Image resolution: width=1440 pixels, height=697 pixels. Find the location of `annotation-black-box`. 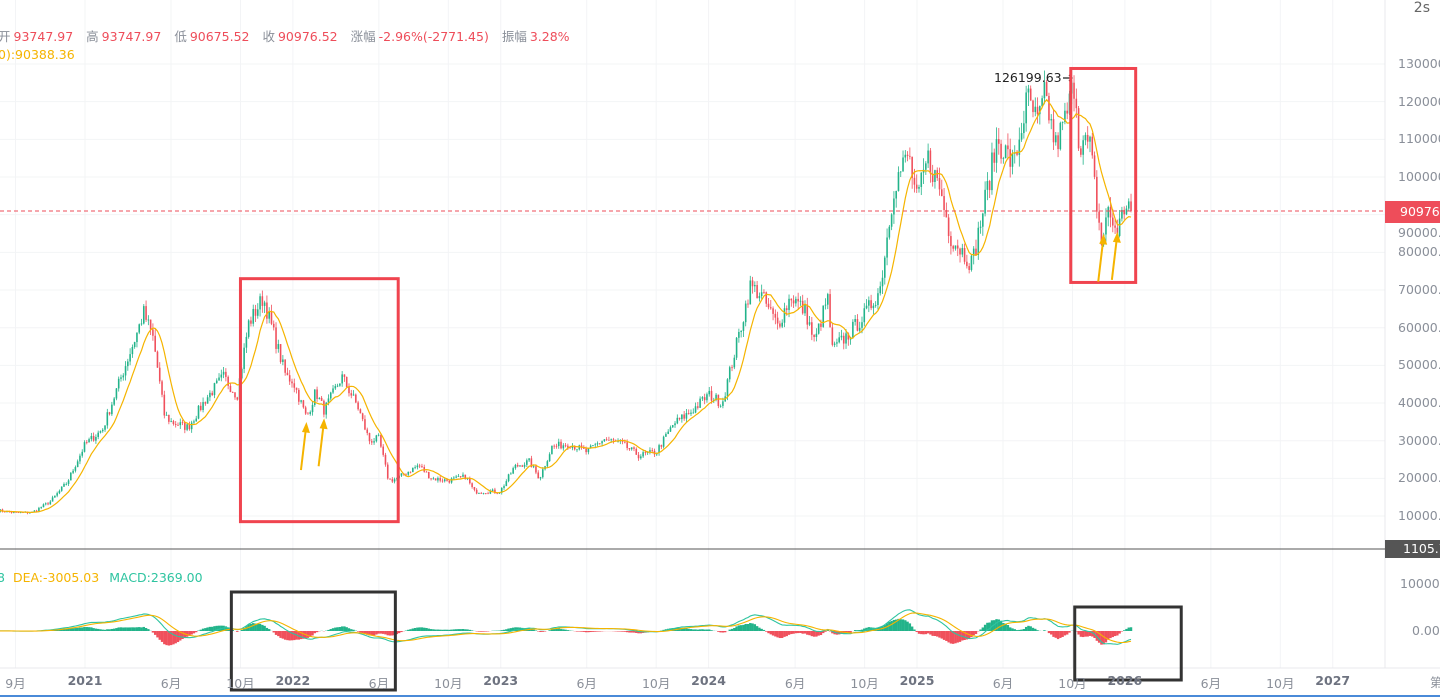

annotation-black-box is located at coordinates (313, 641).